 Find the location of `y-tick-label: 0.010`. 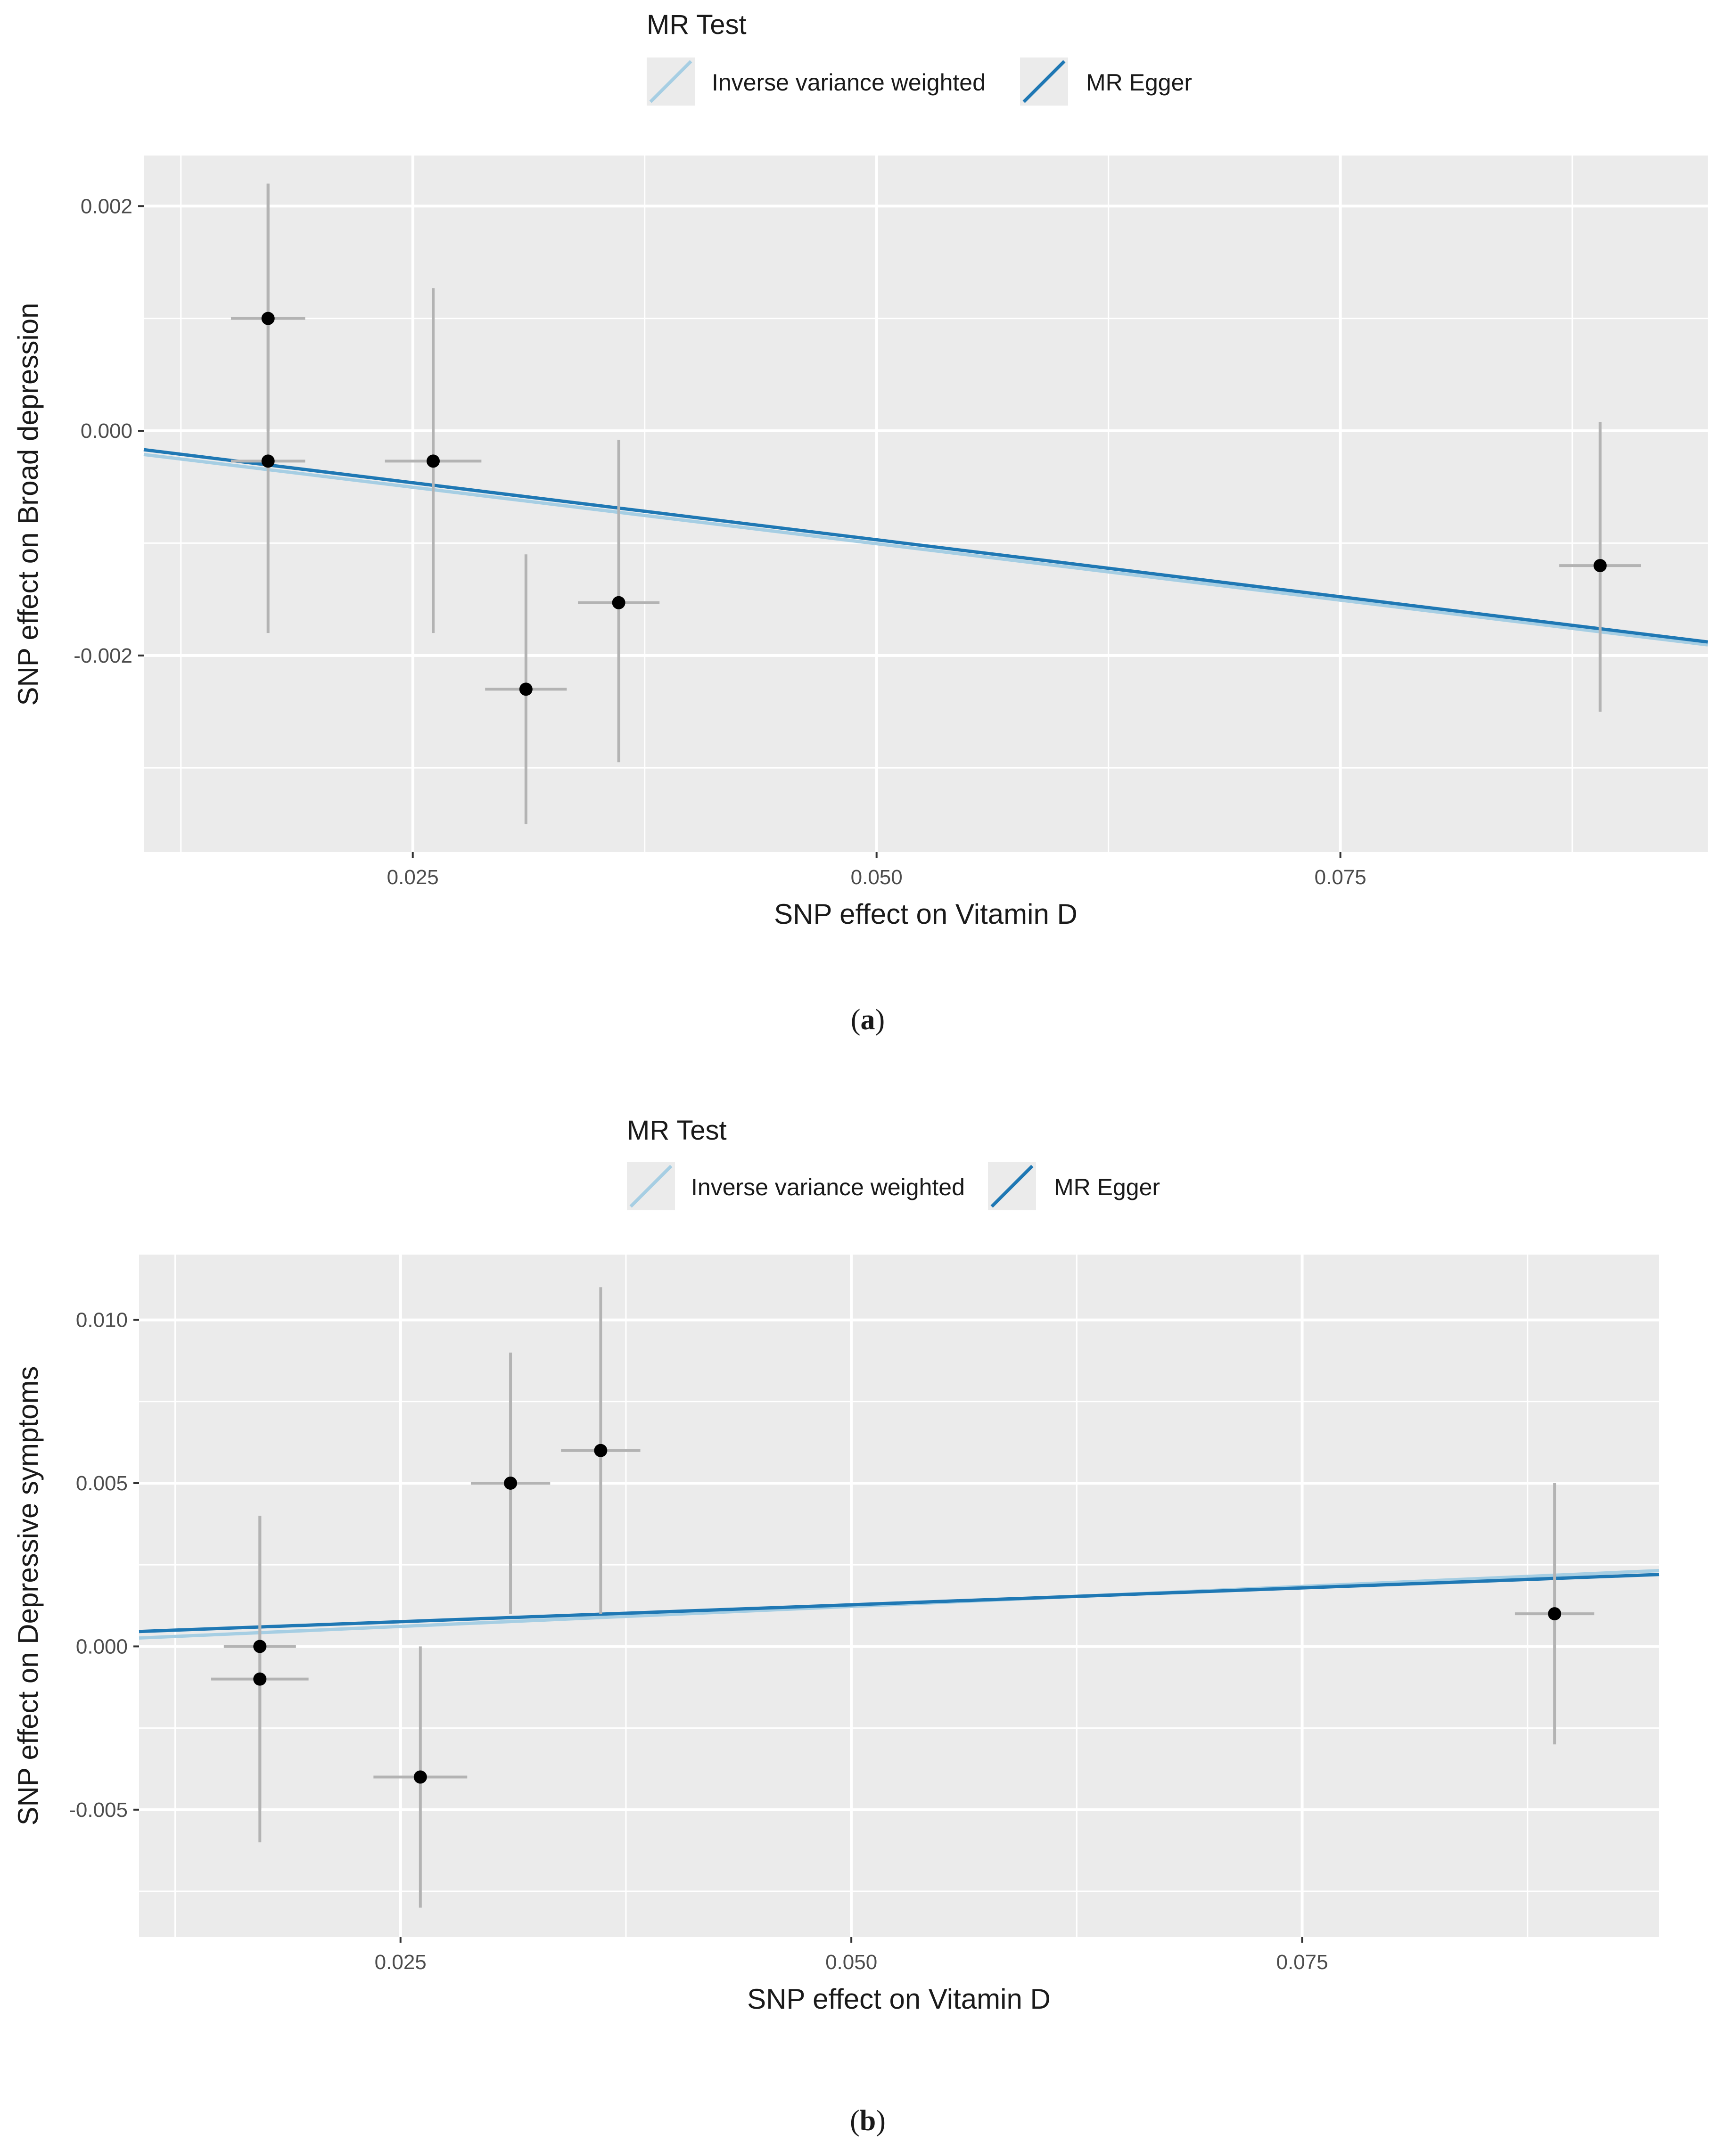

y-tick-label: 0.010 is located at coordinates (102, 1320).